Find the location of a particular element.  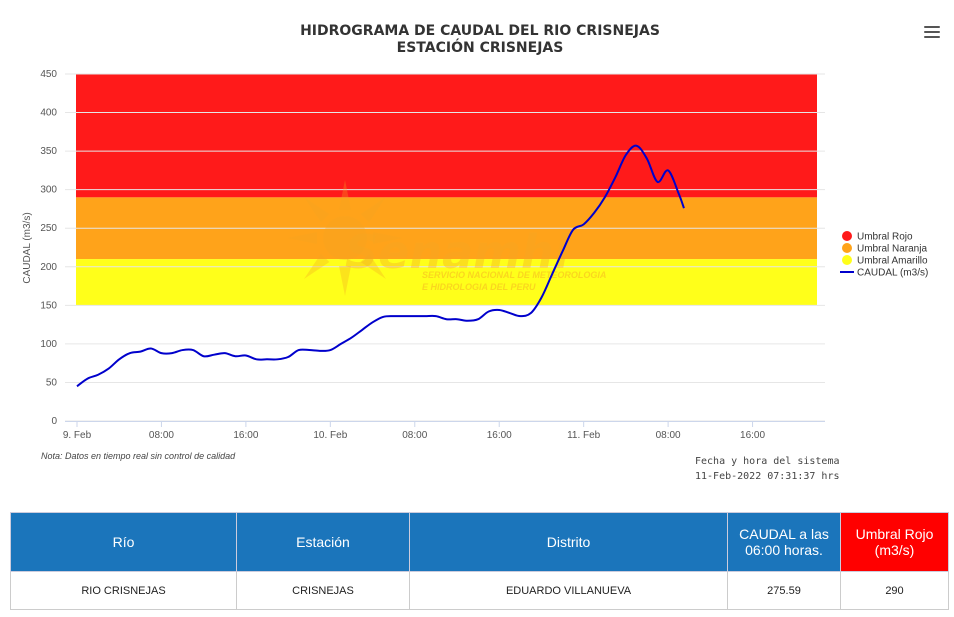

watermark-line1: SERVICIO NACIONAL DE METEOROLOGIA is located at coordinates (514, 275).